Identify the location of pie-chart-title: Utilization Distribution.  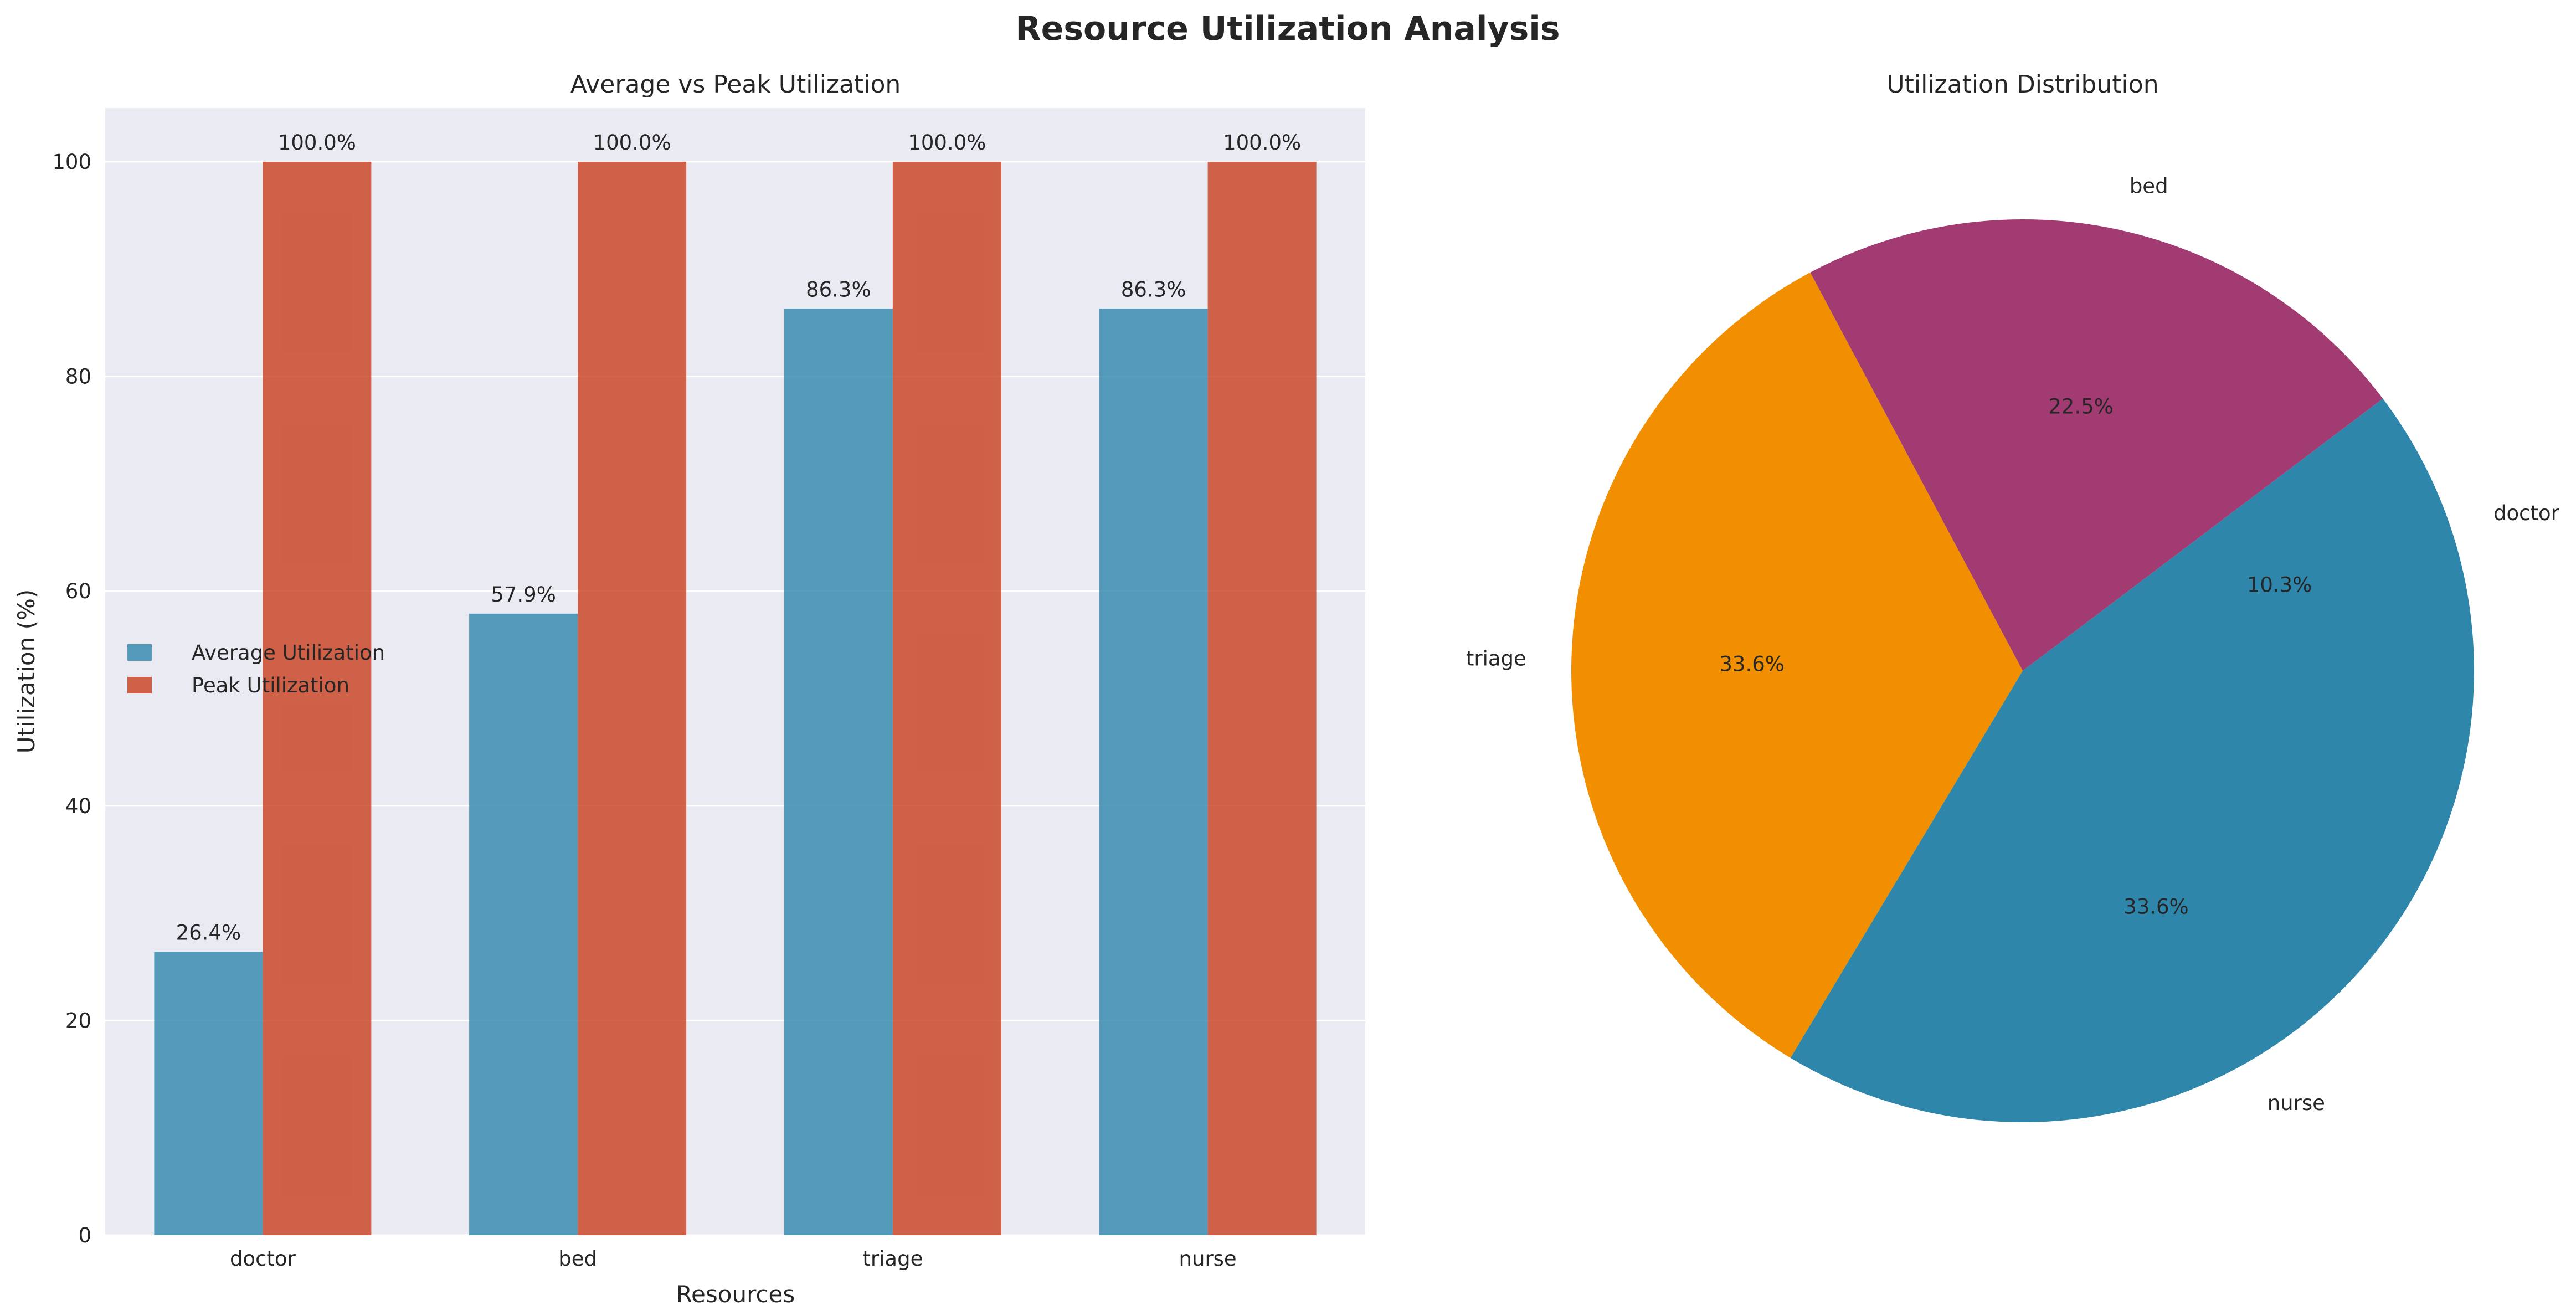
(2022, 85).